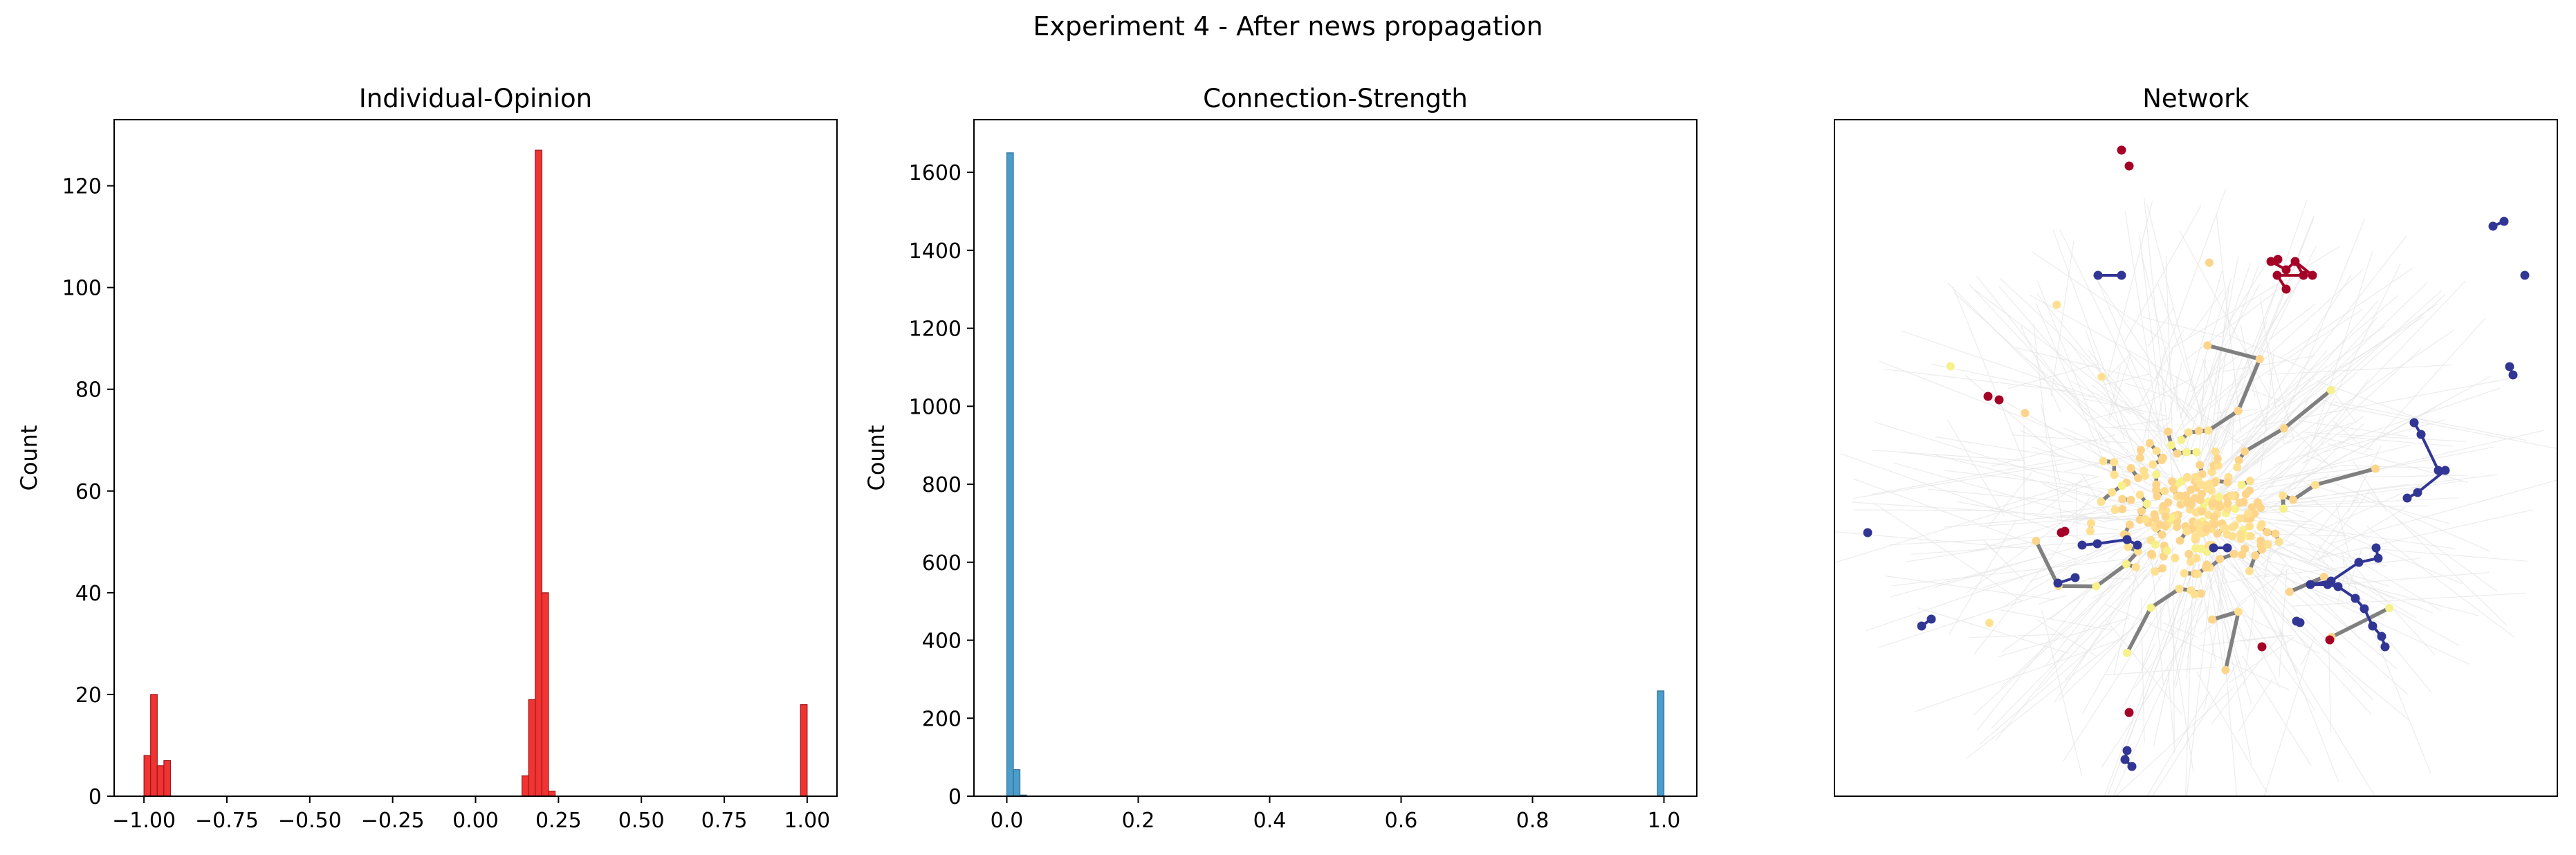 Image resolution: width=2576 pixels, height=855 pixels. What do you see at coordinates (1138, 821) in the screenshot?
I see `x-tick-label: 0.2` at bounding box center [1138, 821].